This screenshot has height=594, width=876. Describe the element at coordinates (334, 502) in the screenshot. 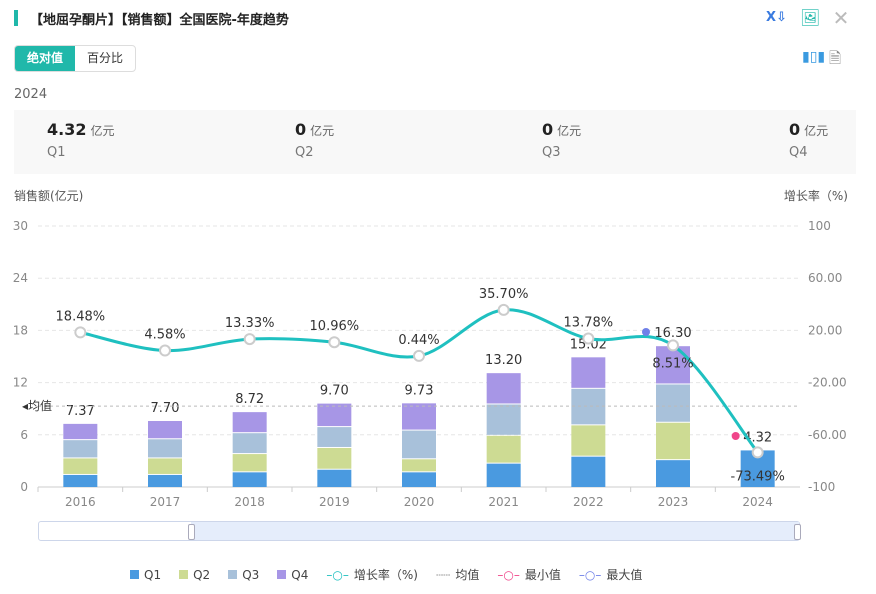

I see `x-tick-label: 2019` at that location.